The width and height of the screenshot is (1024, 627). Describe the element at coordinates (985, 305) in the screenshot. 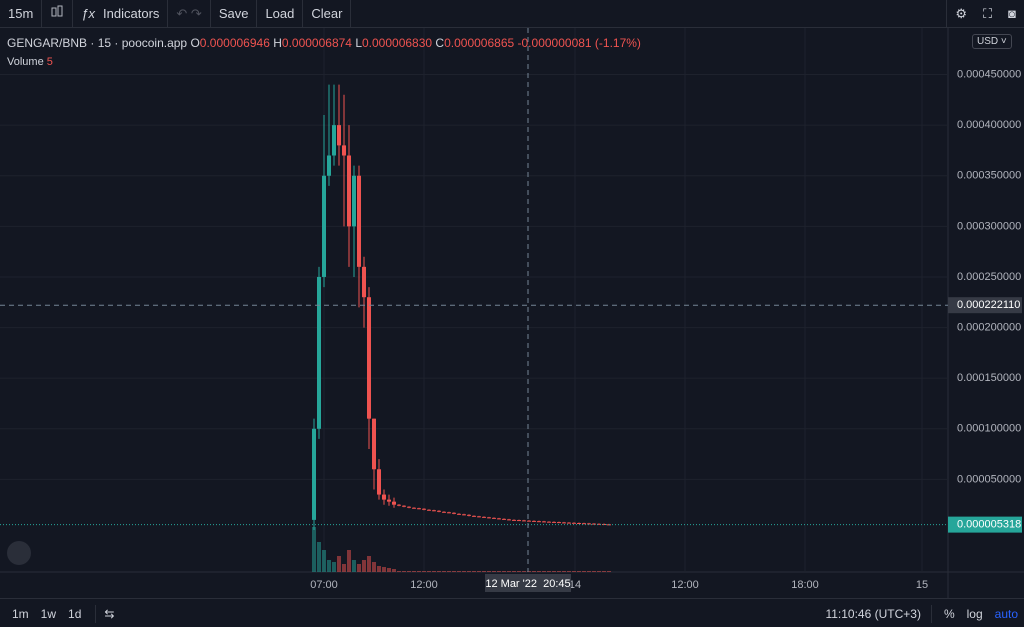

I see `crosshair-price-tag` at that location.